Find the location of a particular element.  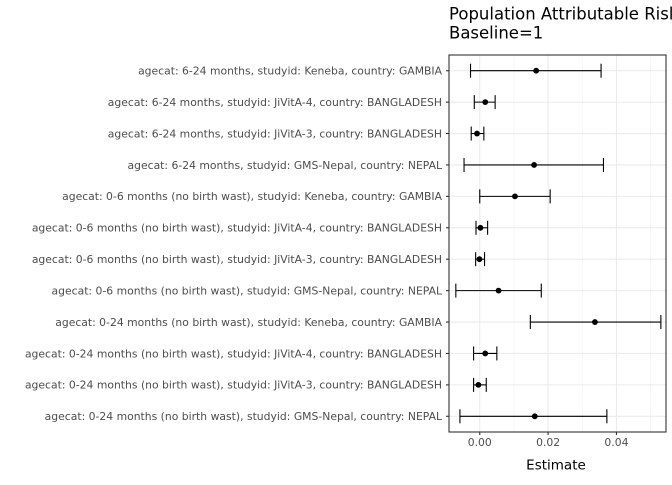

x-tick-label: 0.04 is located at coordinates (616, 442).